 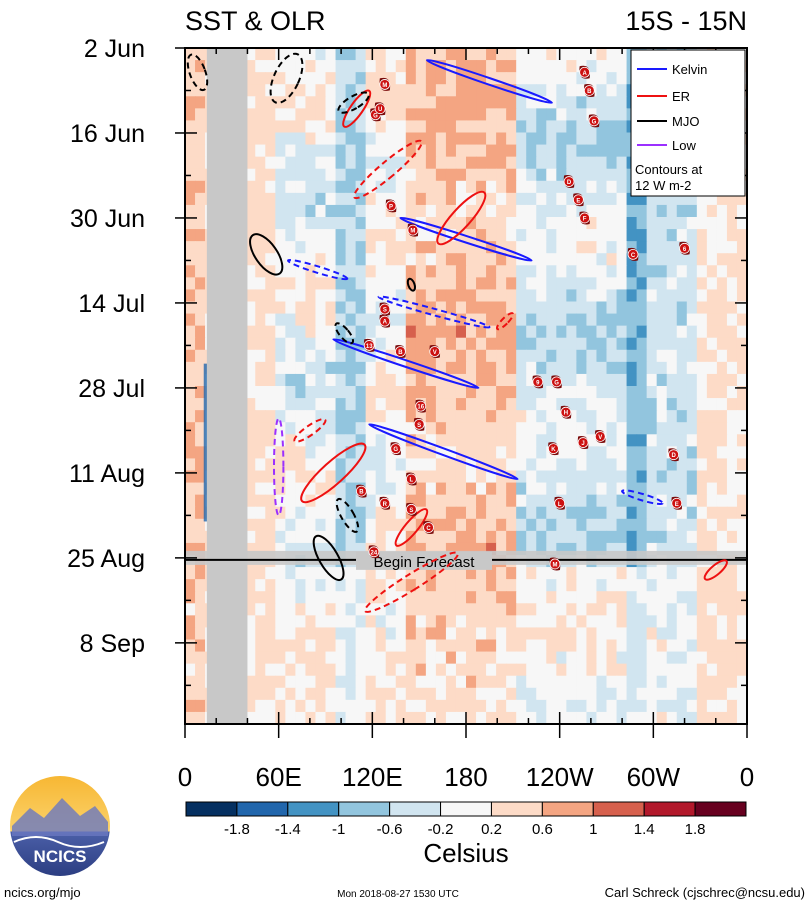 I want to click on storm-label: M, so click(x=554, y=565).